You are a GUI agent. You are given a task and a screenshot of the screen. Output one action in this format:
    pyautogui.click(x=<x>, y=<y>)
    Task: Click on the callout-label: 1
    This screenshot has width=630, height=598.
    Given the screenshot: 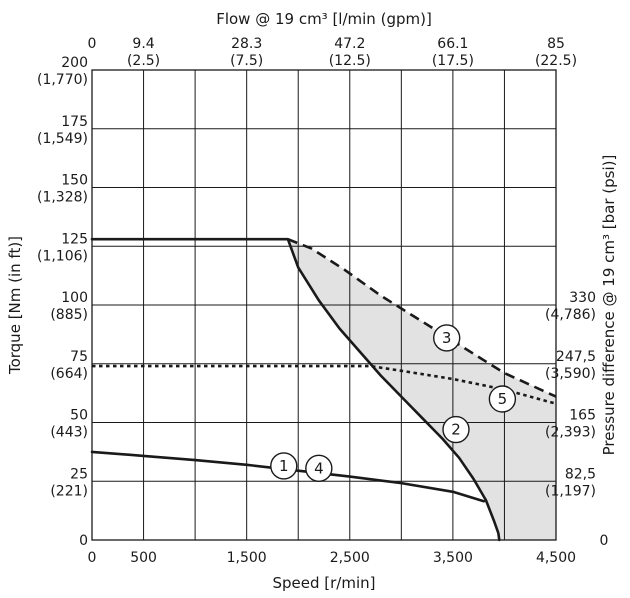 What is the action you would take?
    pyautogui.click(x=284, y=466)
    